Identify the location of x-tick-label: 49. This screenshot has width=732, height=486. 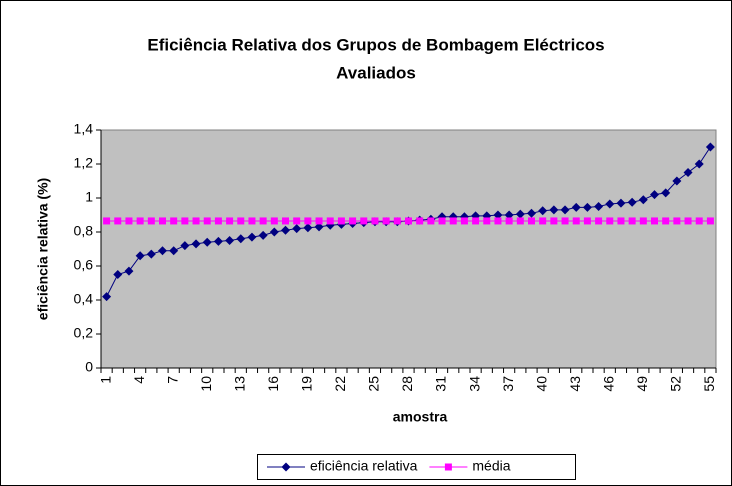
(642, 384).